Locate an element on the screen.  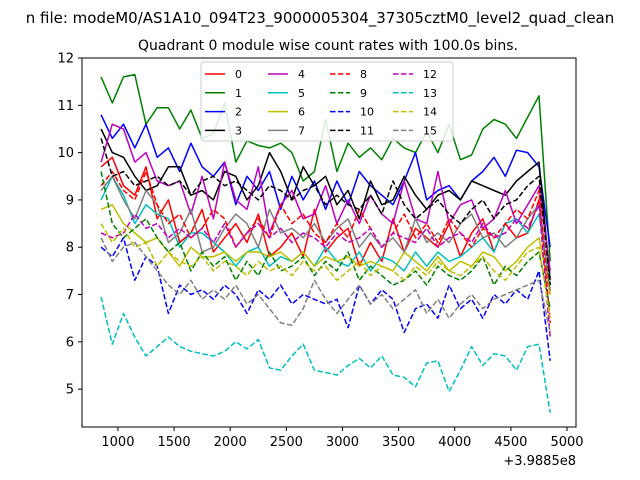
y-tick-label: 5 is located at coordinates (70, 390).